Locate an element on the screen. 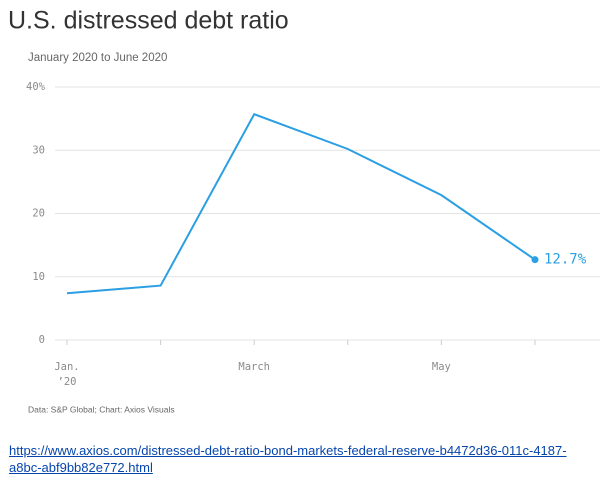 This screenshot has width=607, height=484. chart-title: U.S. distressed debt ratio is located at coordinates (148, 21).